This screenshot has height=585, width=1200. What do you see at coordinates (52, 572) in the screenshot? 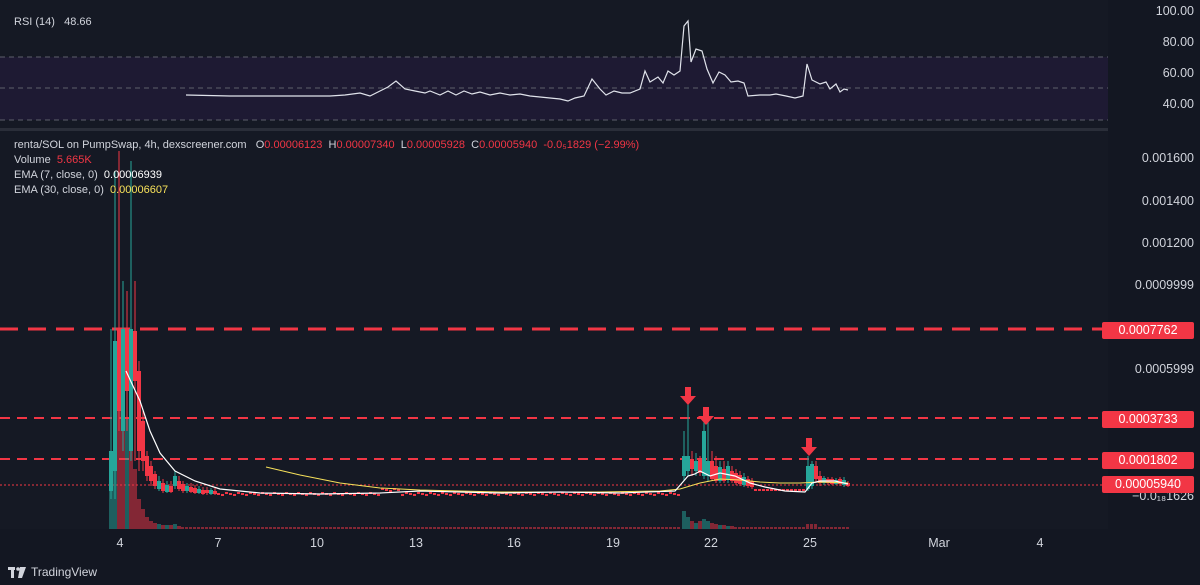
I see `tradingview-logo: TradingView` at bounding box center [52, 572].